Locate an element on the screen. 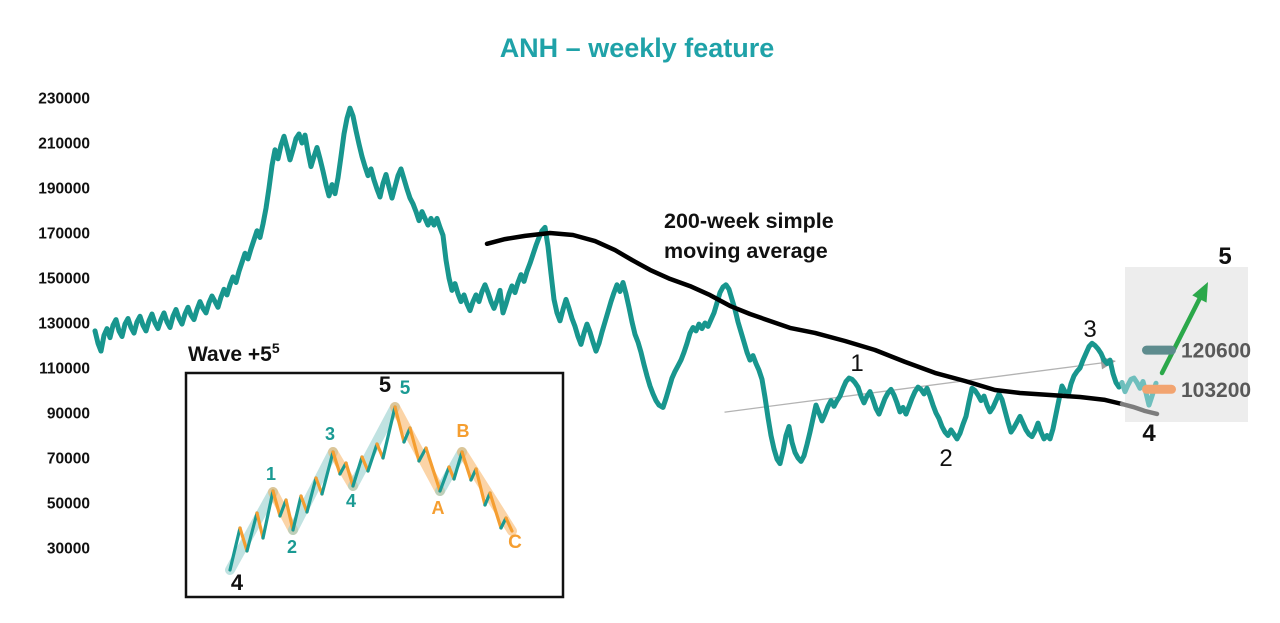 This screenshot has width=1280, height=623. series-2-line is located at coordinates (804, 318).